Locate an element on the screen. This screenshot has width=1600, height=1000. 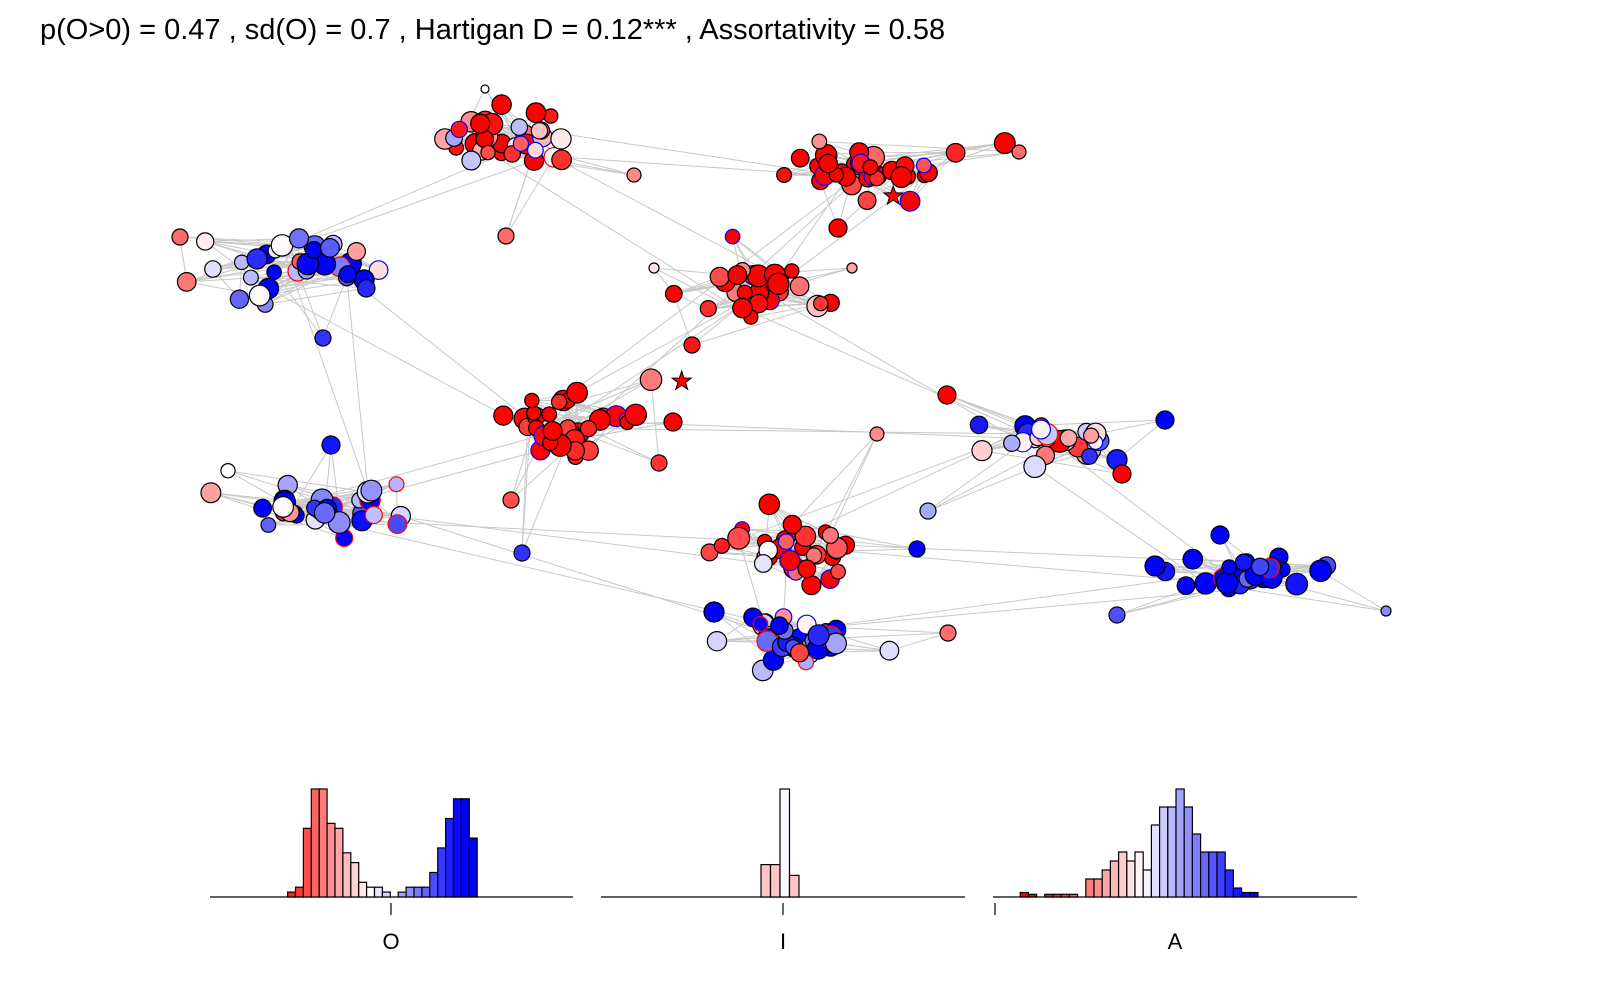
network-star is located at coordinates (893, 195).